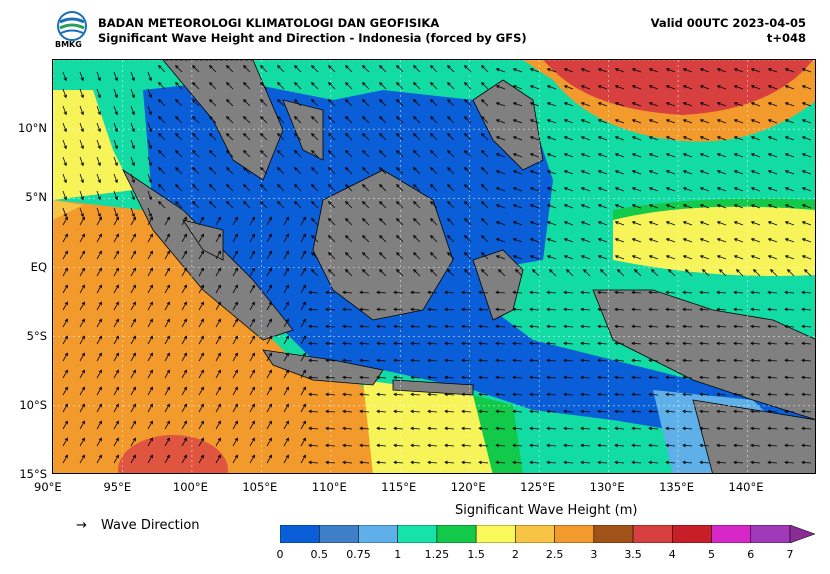 The width and height of the screenshot is (830, 574). Describe the element at coordinates (535, 534) in the screenshot. I see `colorbar-segment` at that location.